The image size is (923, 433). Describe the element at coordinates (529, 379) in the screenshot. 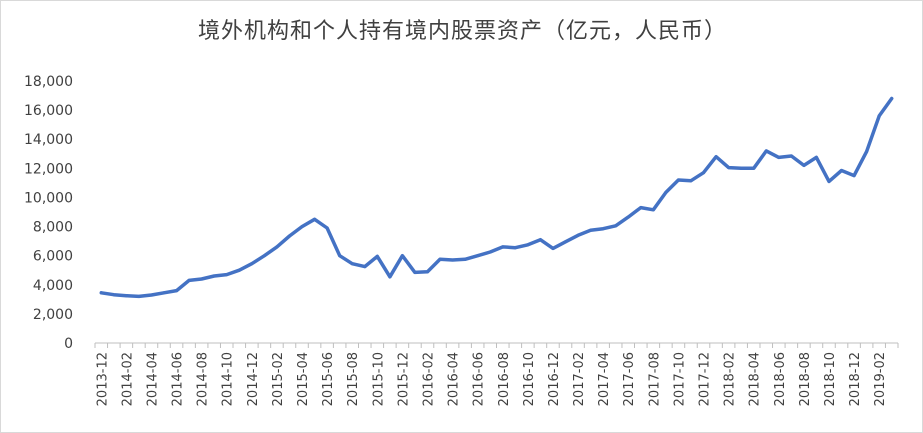

I see `x-tick-label: 2016-10` at that location.